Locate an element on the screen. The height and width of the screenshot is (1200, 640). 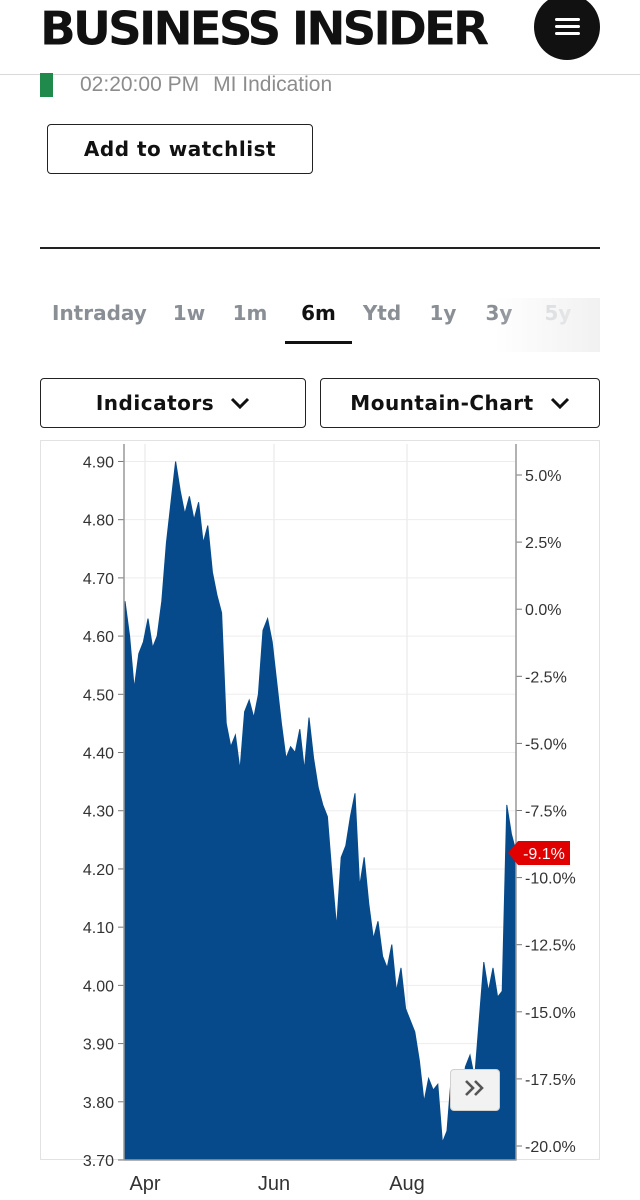
tab-ytd: Ytd is located at coordinates (382, 313).